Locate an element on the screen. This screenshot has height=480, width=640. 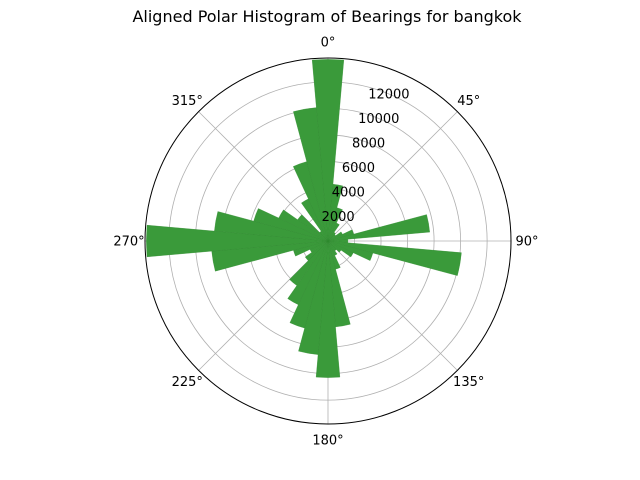
radial-tick-label: 2000 is located at coordinates (338, 217).